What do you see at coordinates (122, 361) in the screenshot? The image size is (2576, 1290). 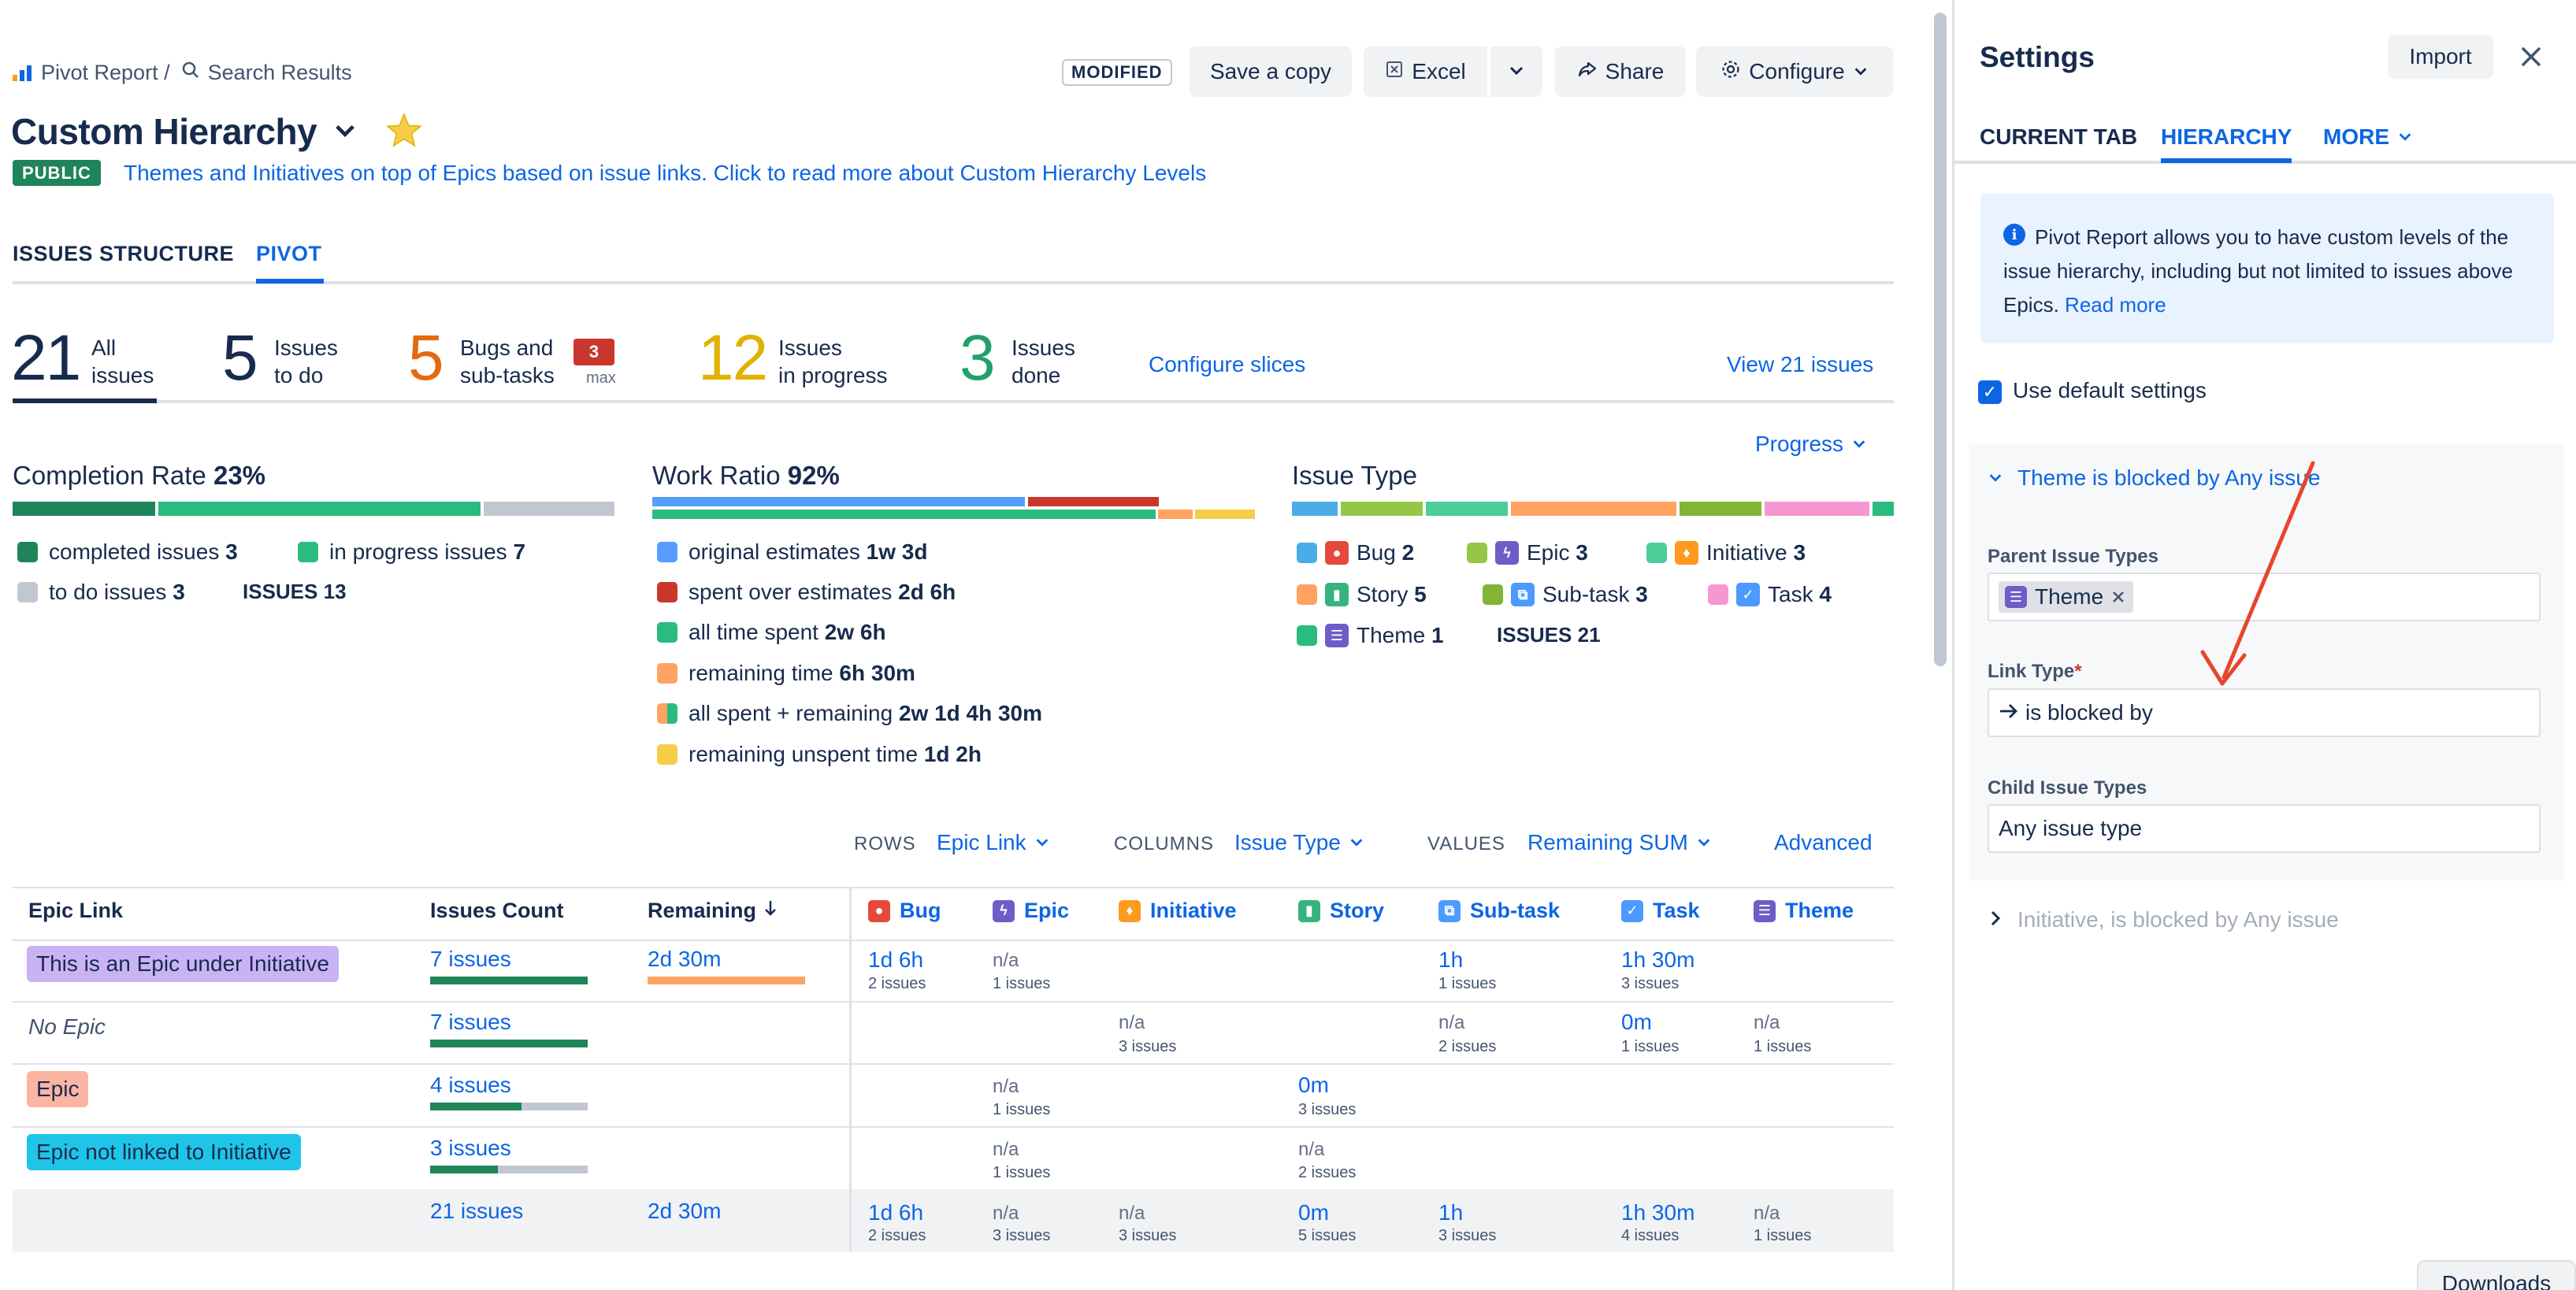 I see `stat-all-issues-label: All issues` at bounding box center [122, 361].